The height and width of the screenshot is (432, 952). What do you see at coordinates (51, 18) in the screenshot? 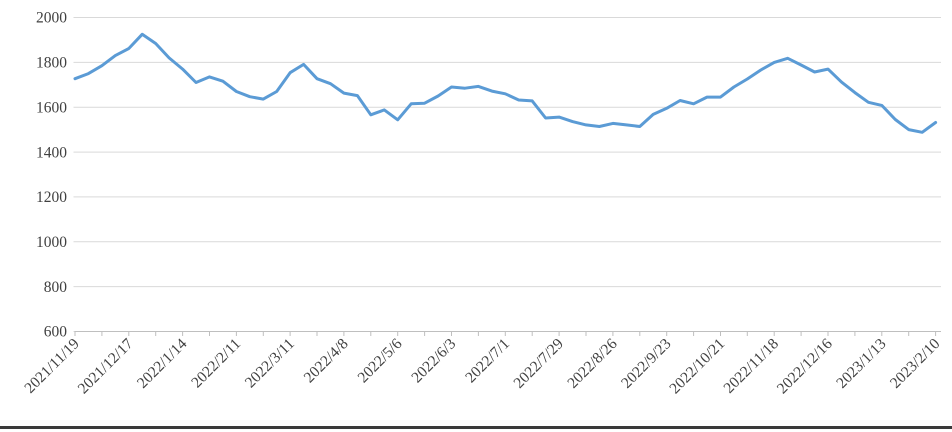
I see `y-axis-label: 2000` at bounding box center [51, 18].